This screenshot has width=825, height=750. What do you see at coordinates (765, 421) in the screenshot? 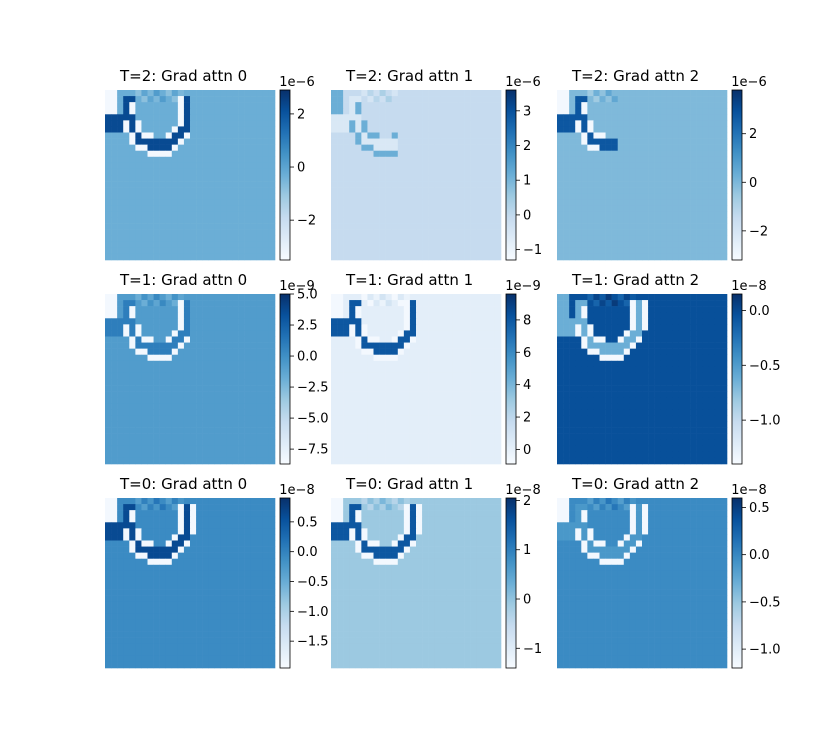
I see `colorbar-tick-label: −1.0` at bounding box center [765, 421].